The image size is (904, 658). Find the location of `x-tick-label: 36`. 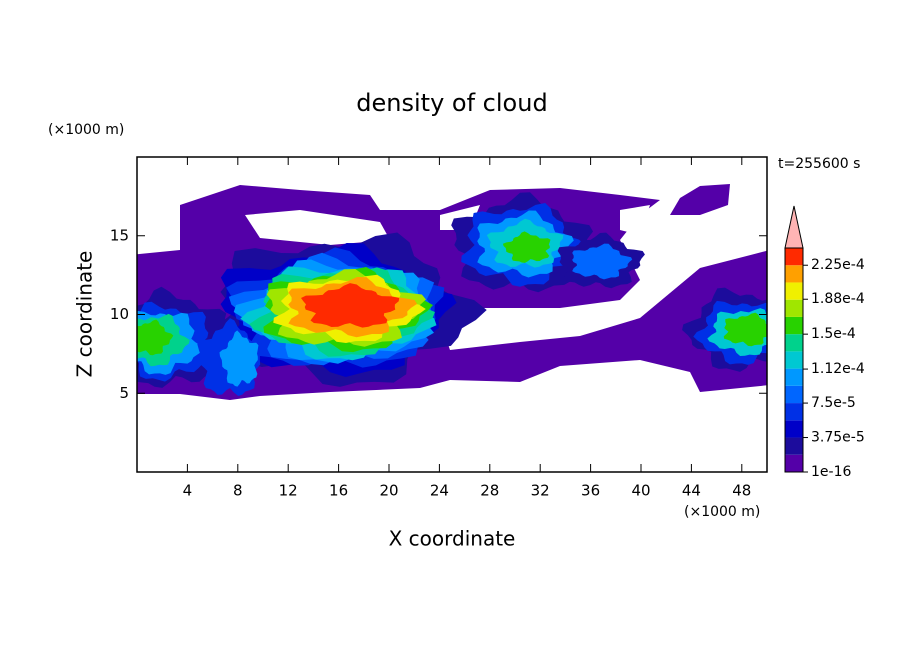

x-tick-label: 36 is located at coordinates (590, 491).